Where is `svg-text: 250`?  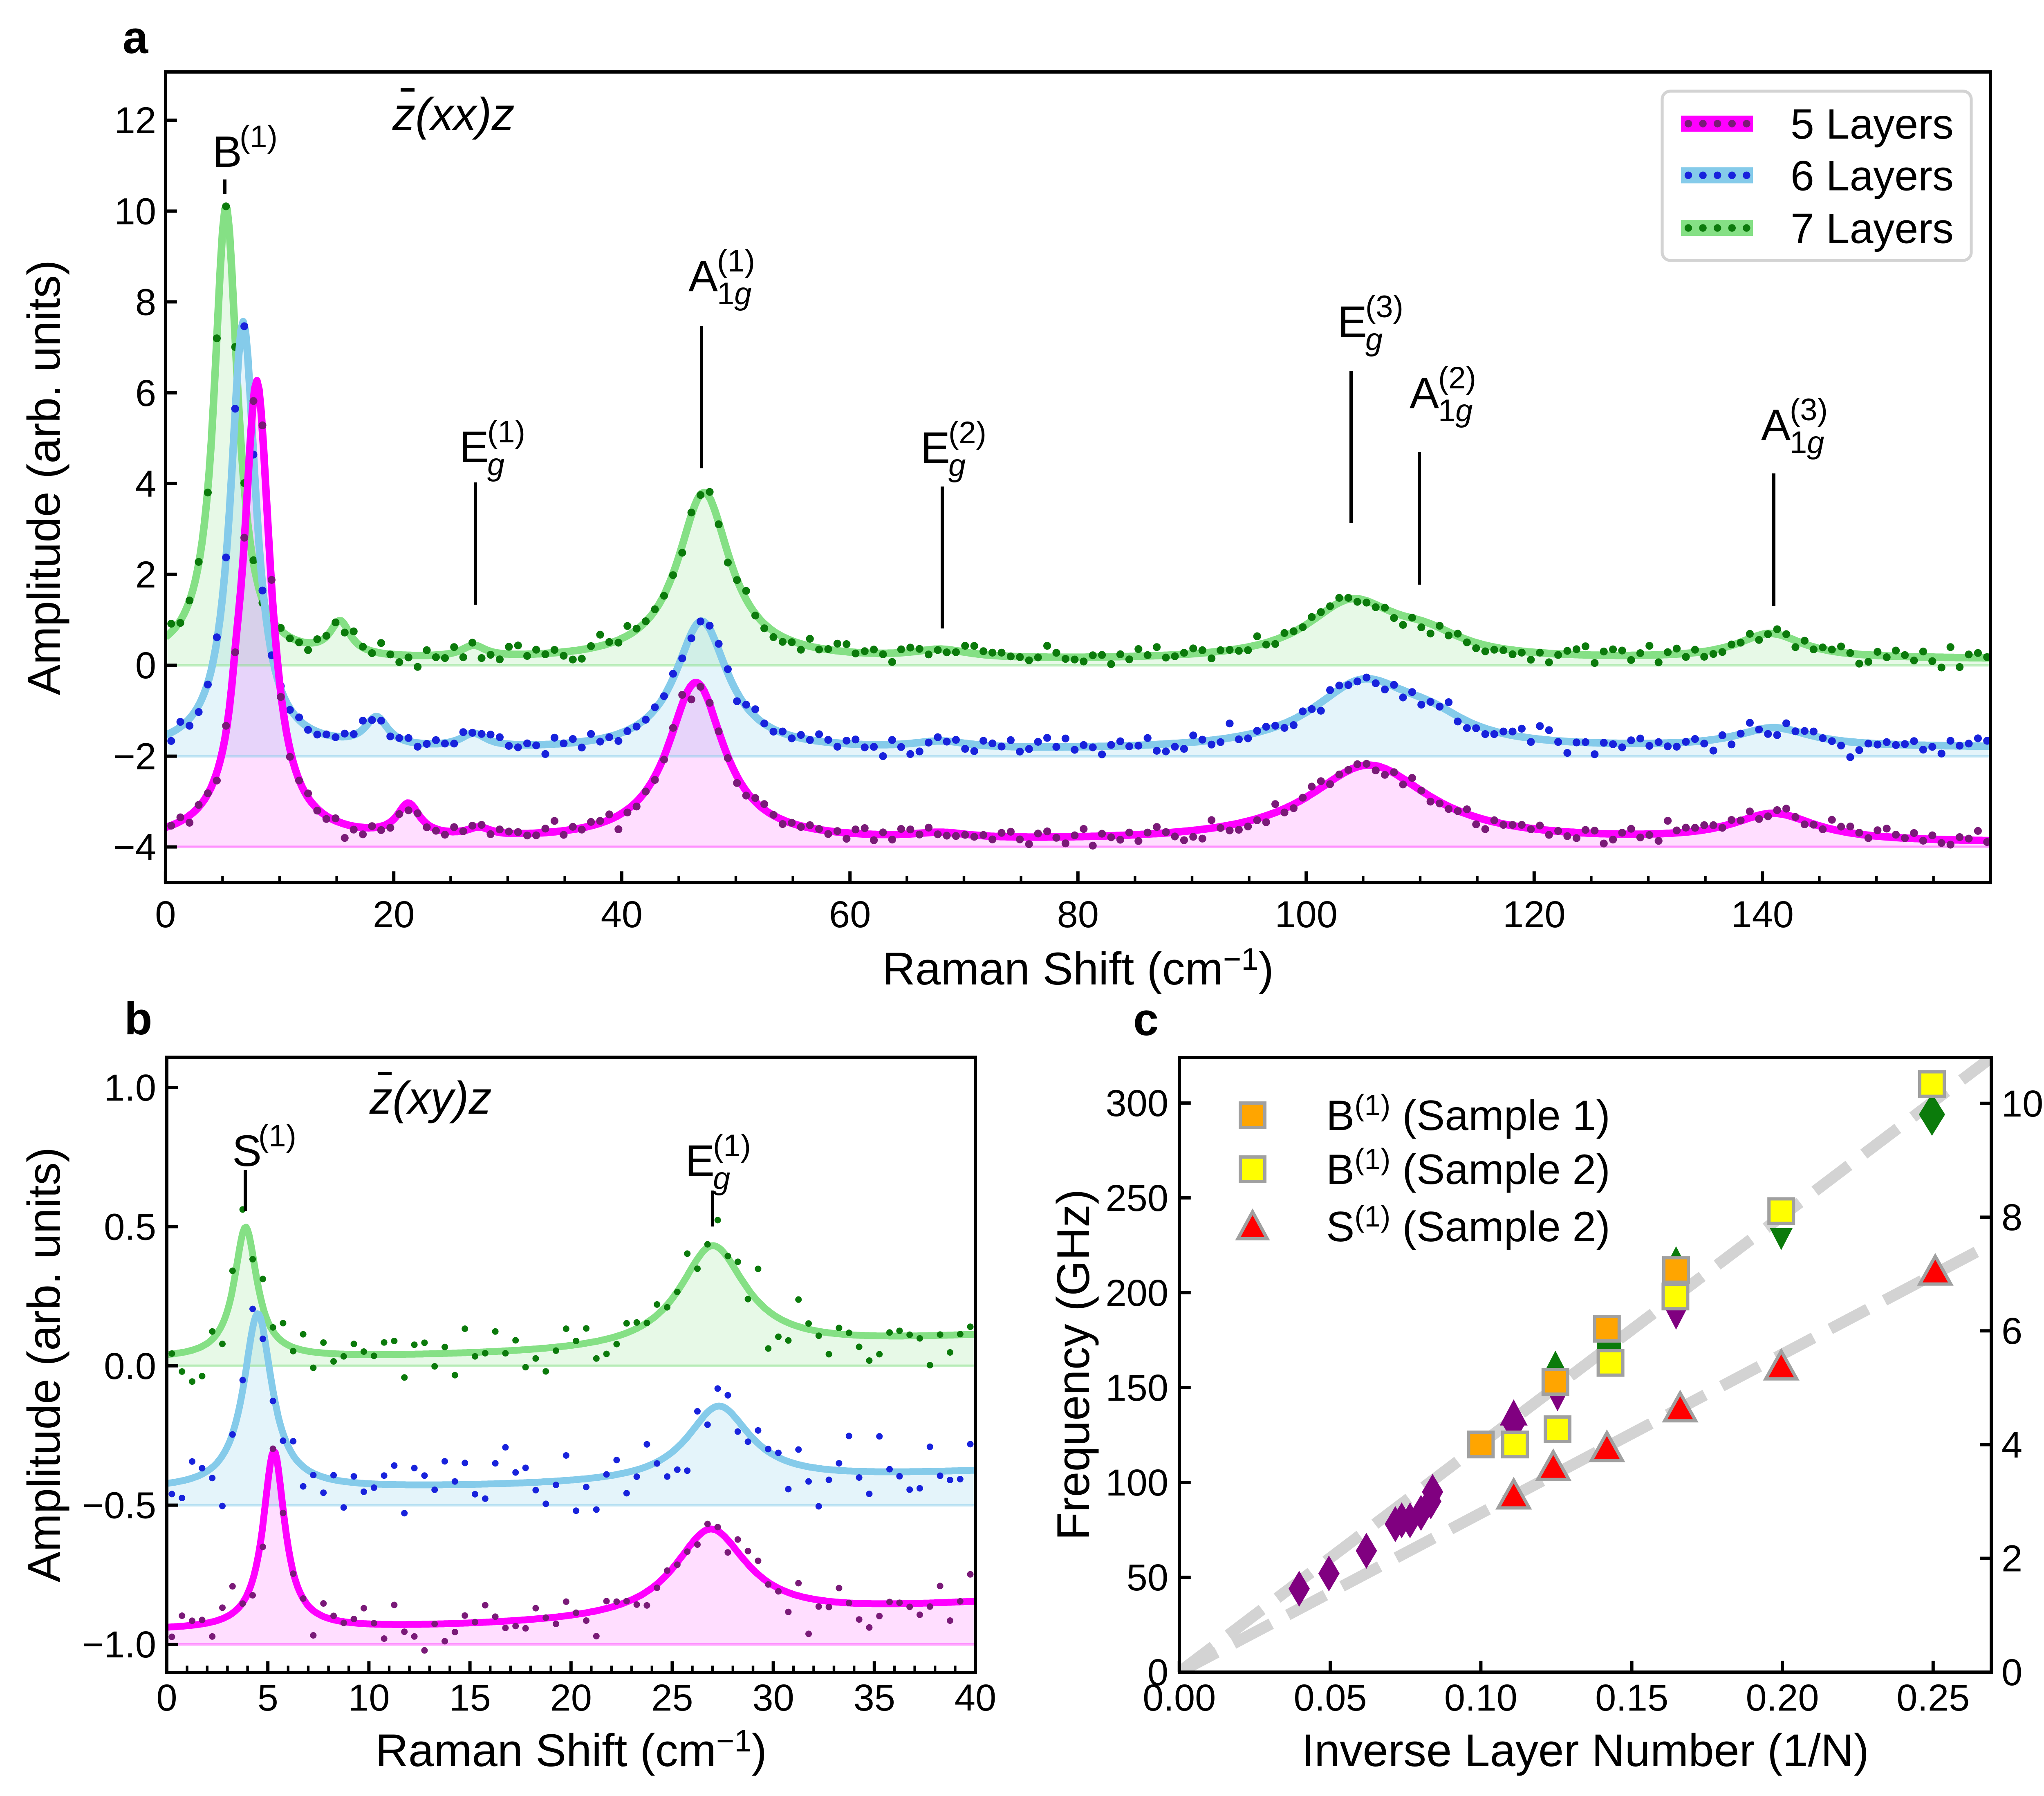
svg-text: 250 is located at coordinates (1138, 1198).